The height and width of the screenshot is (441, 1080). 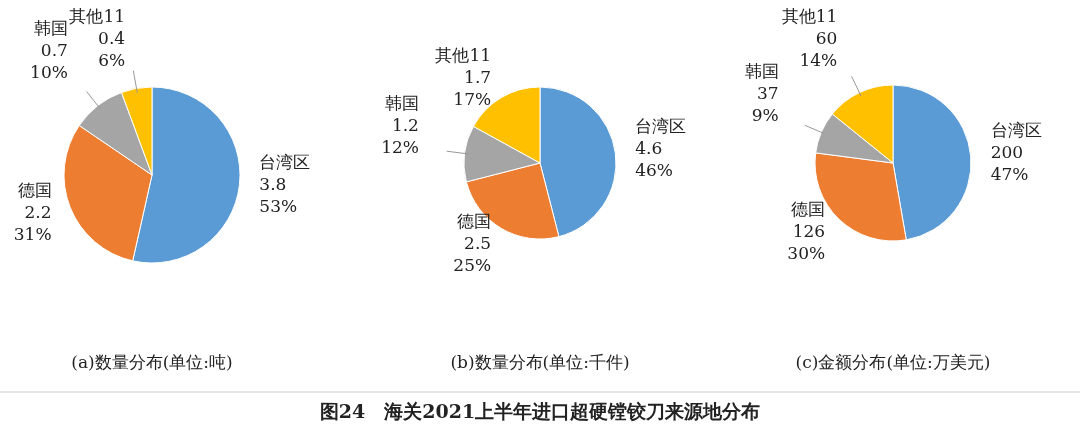 What do you see at coordinates (1009, 162) in the screenshot?
I see `data-label: 200 47%` at bounding box center [1009, 162].